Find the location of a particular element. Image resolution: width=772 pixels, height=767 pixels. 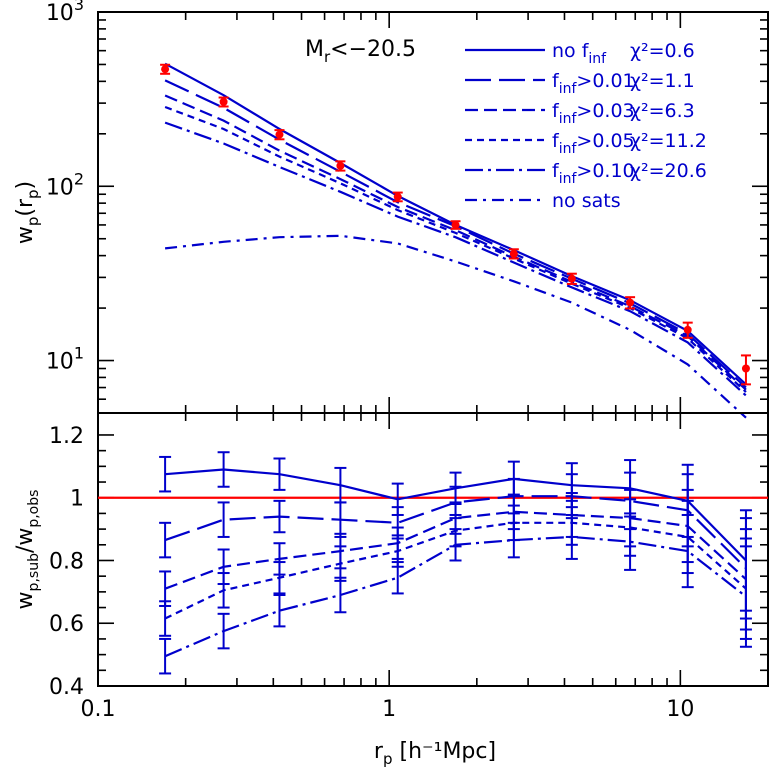

legend-label-3: finf>0.05 is located at coordinates (593, 143).